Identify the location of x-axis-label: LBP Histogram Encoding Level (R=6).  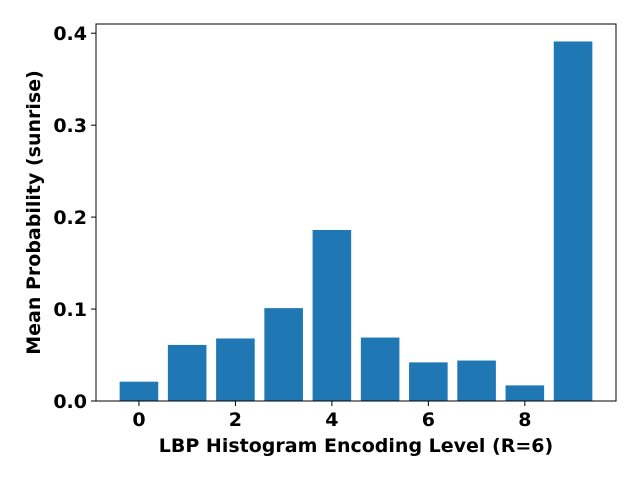
(356, 446).